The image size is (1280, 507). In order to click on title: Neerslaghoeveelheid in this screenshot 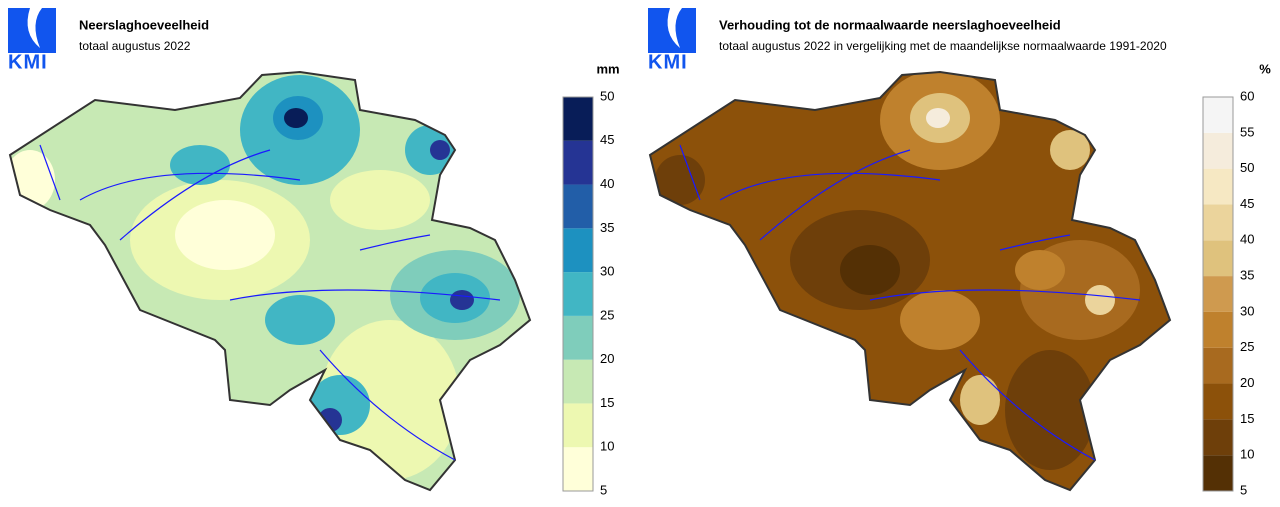, I will do `click(144, 24)`.